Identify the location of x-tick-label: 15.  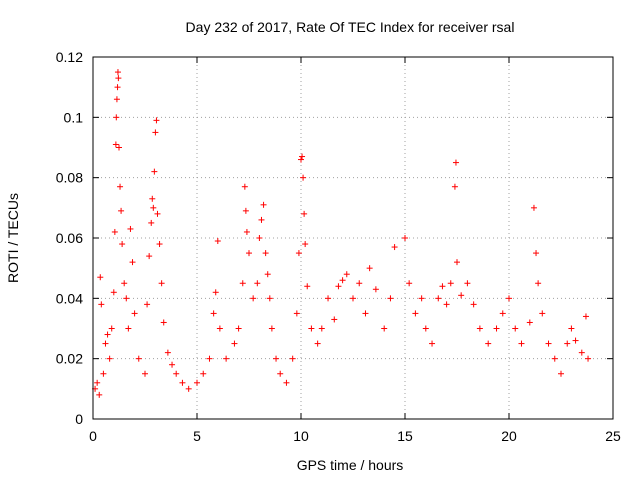
(405, 436).